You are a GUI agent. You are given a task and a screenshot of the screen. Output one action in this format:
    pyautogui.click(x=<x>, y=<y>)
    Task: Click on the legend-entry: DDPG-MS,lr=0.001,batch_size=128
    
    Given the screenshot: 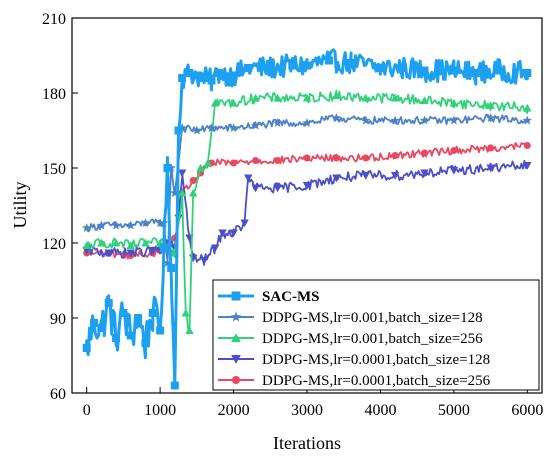 What is the action you would take?
    pyautogui.click(x=350, y=318)
    